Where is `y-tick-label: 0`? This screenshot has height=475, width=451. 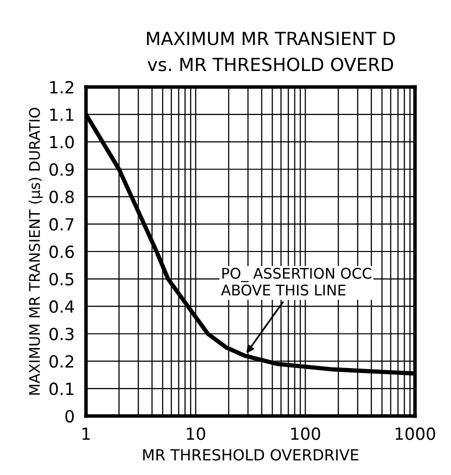
y-tick-label: 0 is located at coordinates (69, 416).